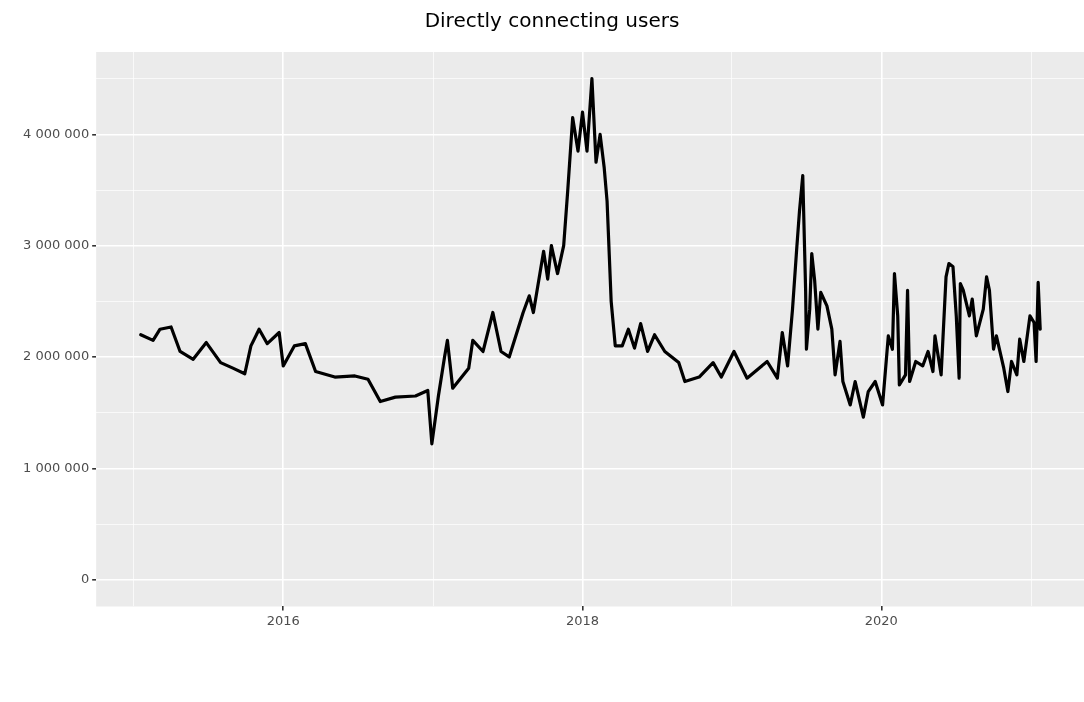 The width and height of the screenshot is (1084, 702). I want to click on y-tick-label: 4 000 000, so click(56, 133).